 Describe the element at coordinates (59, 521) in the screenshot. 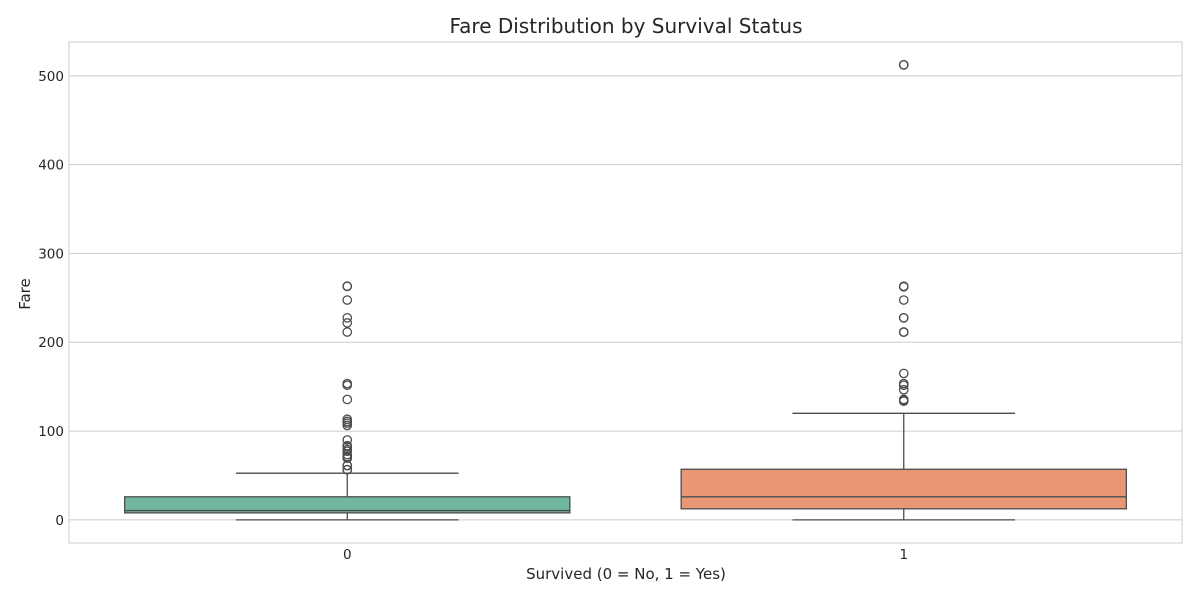

I see `y-tick-label: 0` at that location.